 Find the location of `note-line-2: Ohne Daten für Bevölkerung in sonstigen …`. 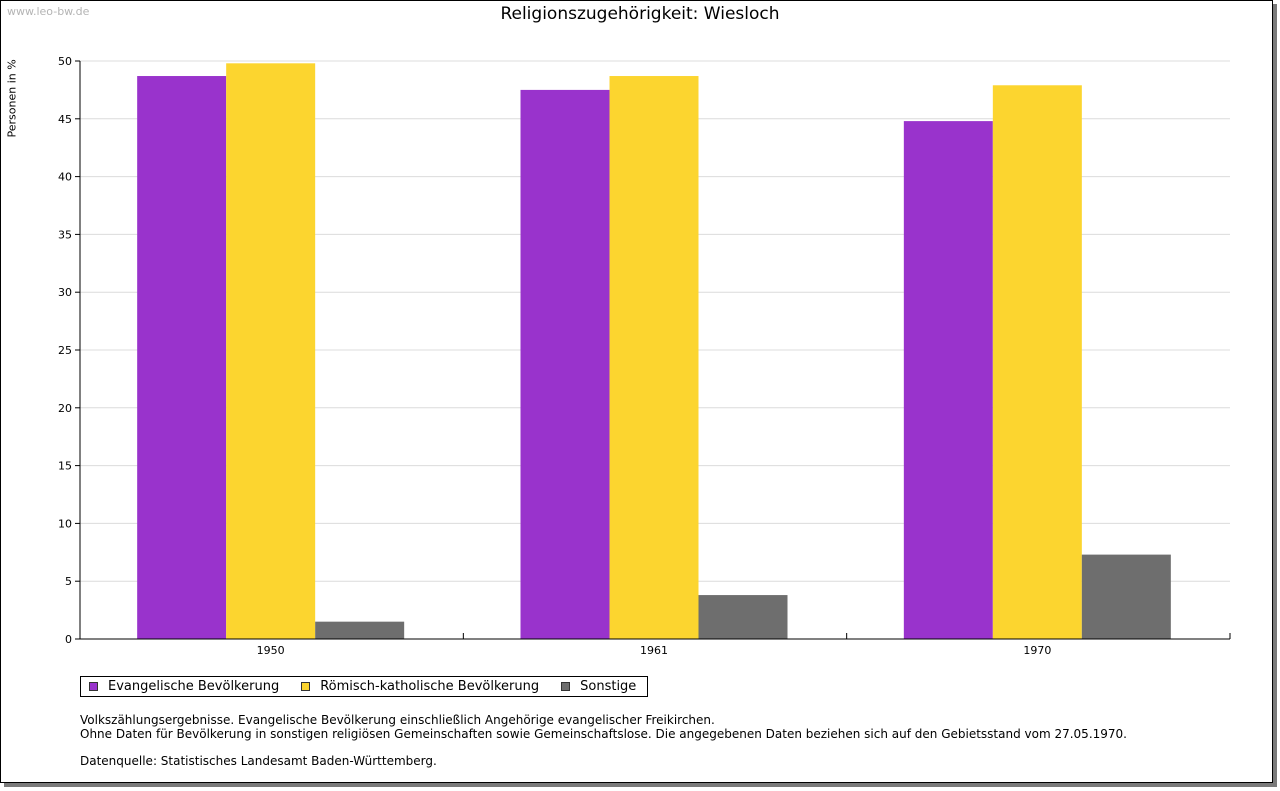

note-line-2: Ohne Daten für Bevölkerung in sonstigen … is located at coordinates (603, 734).